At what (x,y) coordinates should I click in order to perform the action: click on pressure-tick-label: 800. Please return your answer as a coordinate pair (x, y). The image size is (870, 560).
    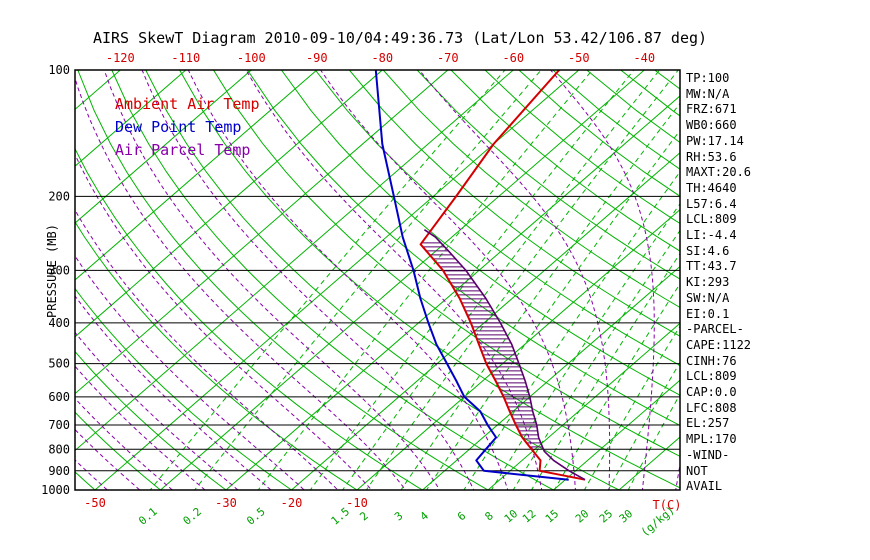
    Looking at the image, I should click on (59, 449).